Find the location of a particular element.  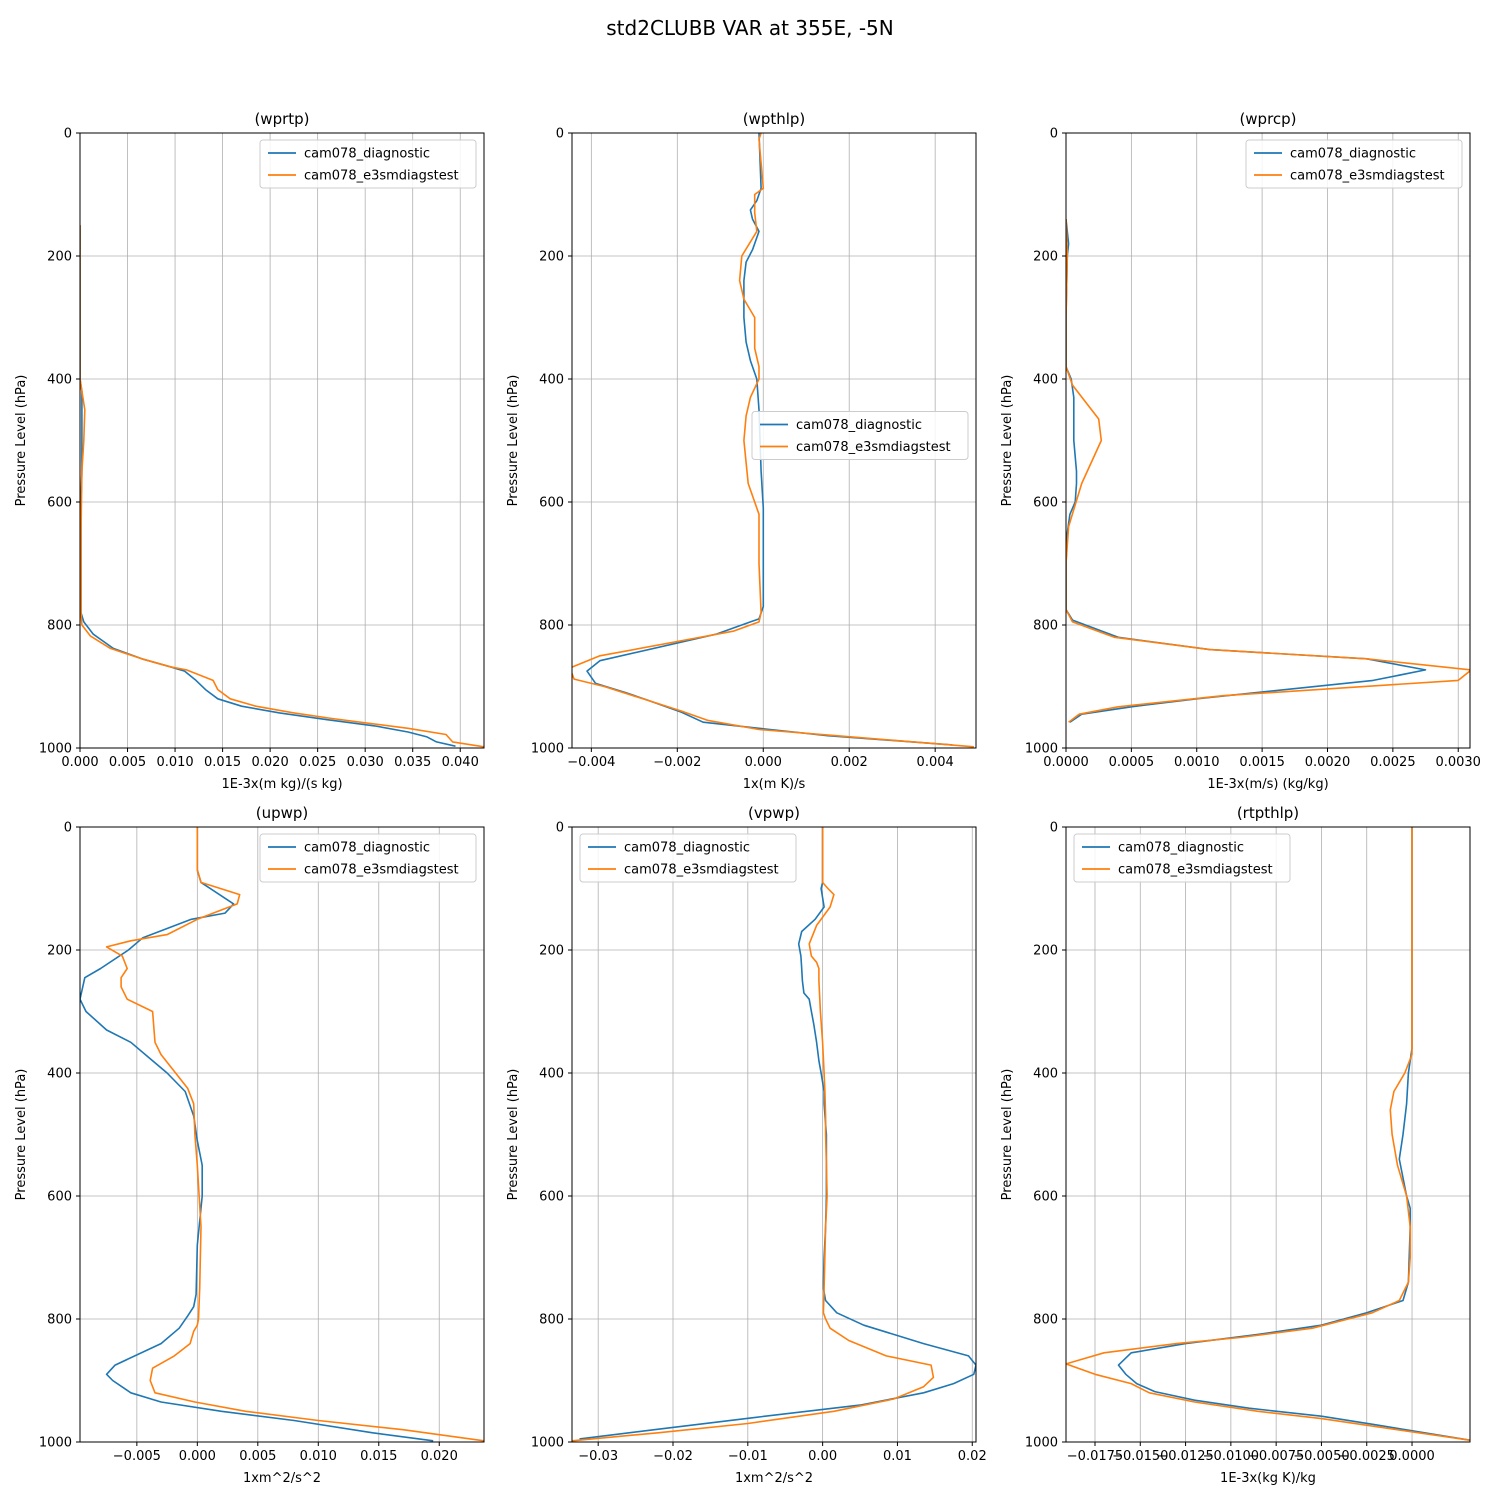

x-tick-label: 0.035 is located at coordinates (412, 762).